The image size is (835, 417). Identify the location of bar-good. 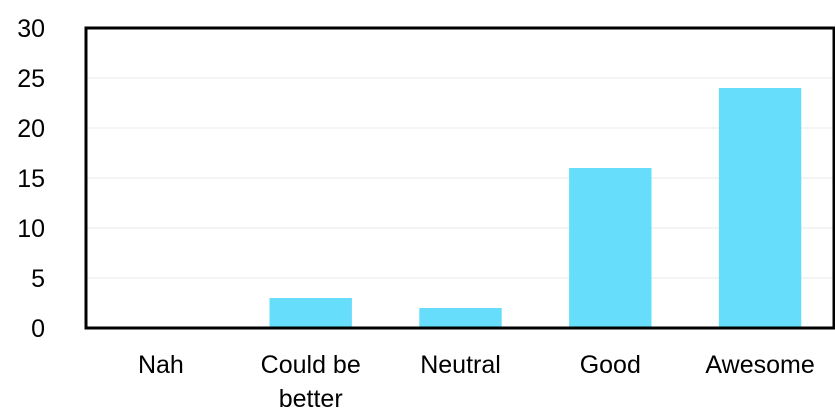
(610, 248).